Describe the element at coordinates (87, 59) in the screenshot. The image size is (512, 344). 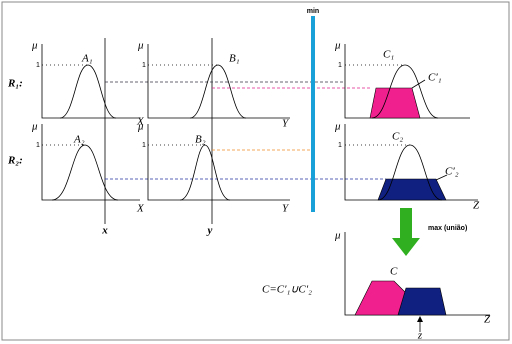
I see `set-label: A₁` at that location.